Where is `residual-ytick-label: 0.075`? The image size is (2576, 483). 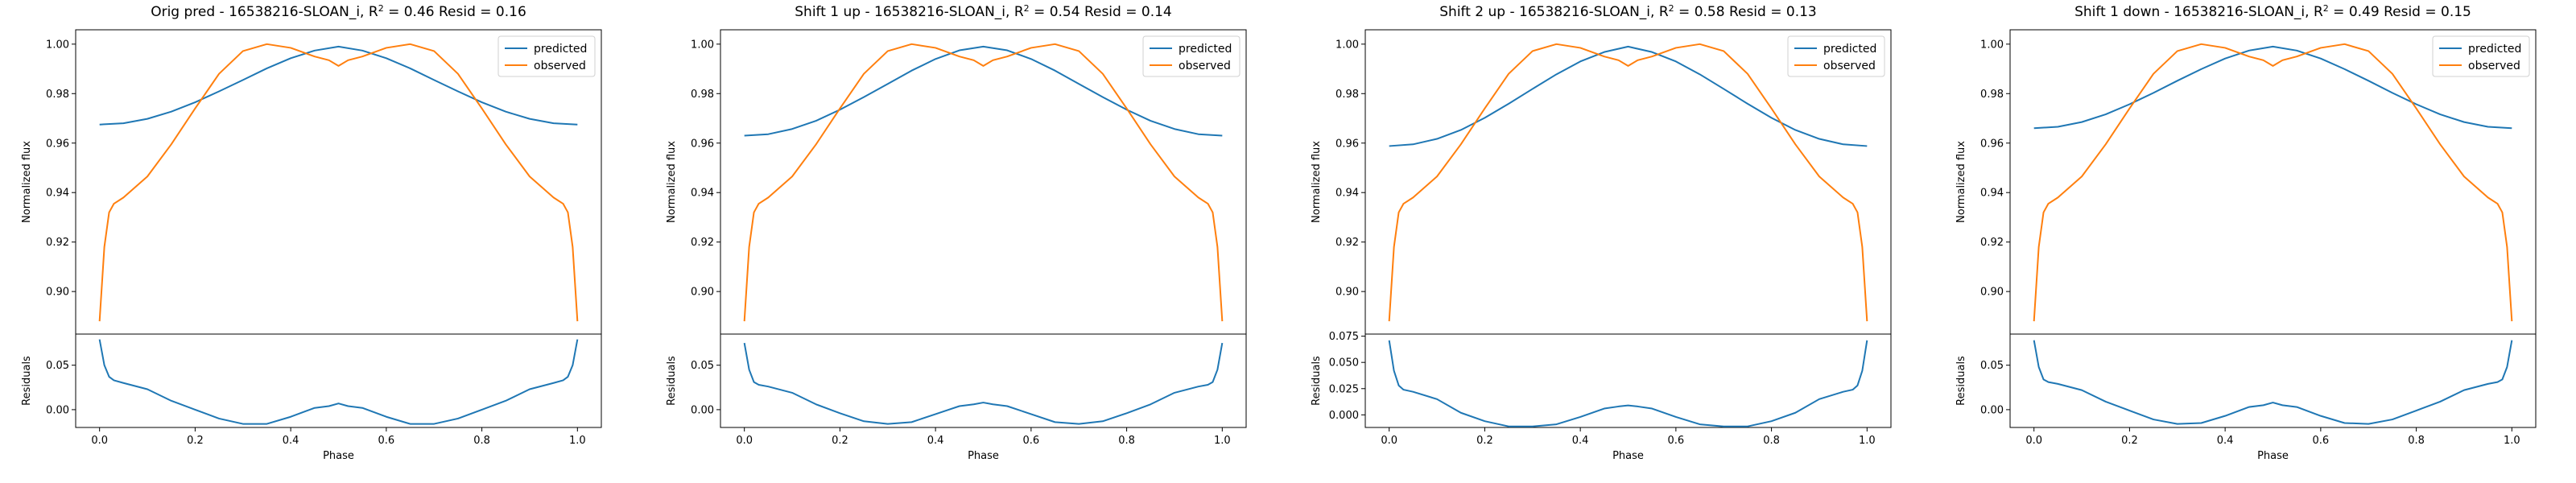
residual-ytick-label: 0.075 is located at coordinates (1344, 337).